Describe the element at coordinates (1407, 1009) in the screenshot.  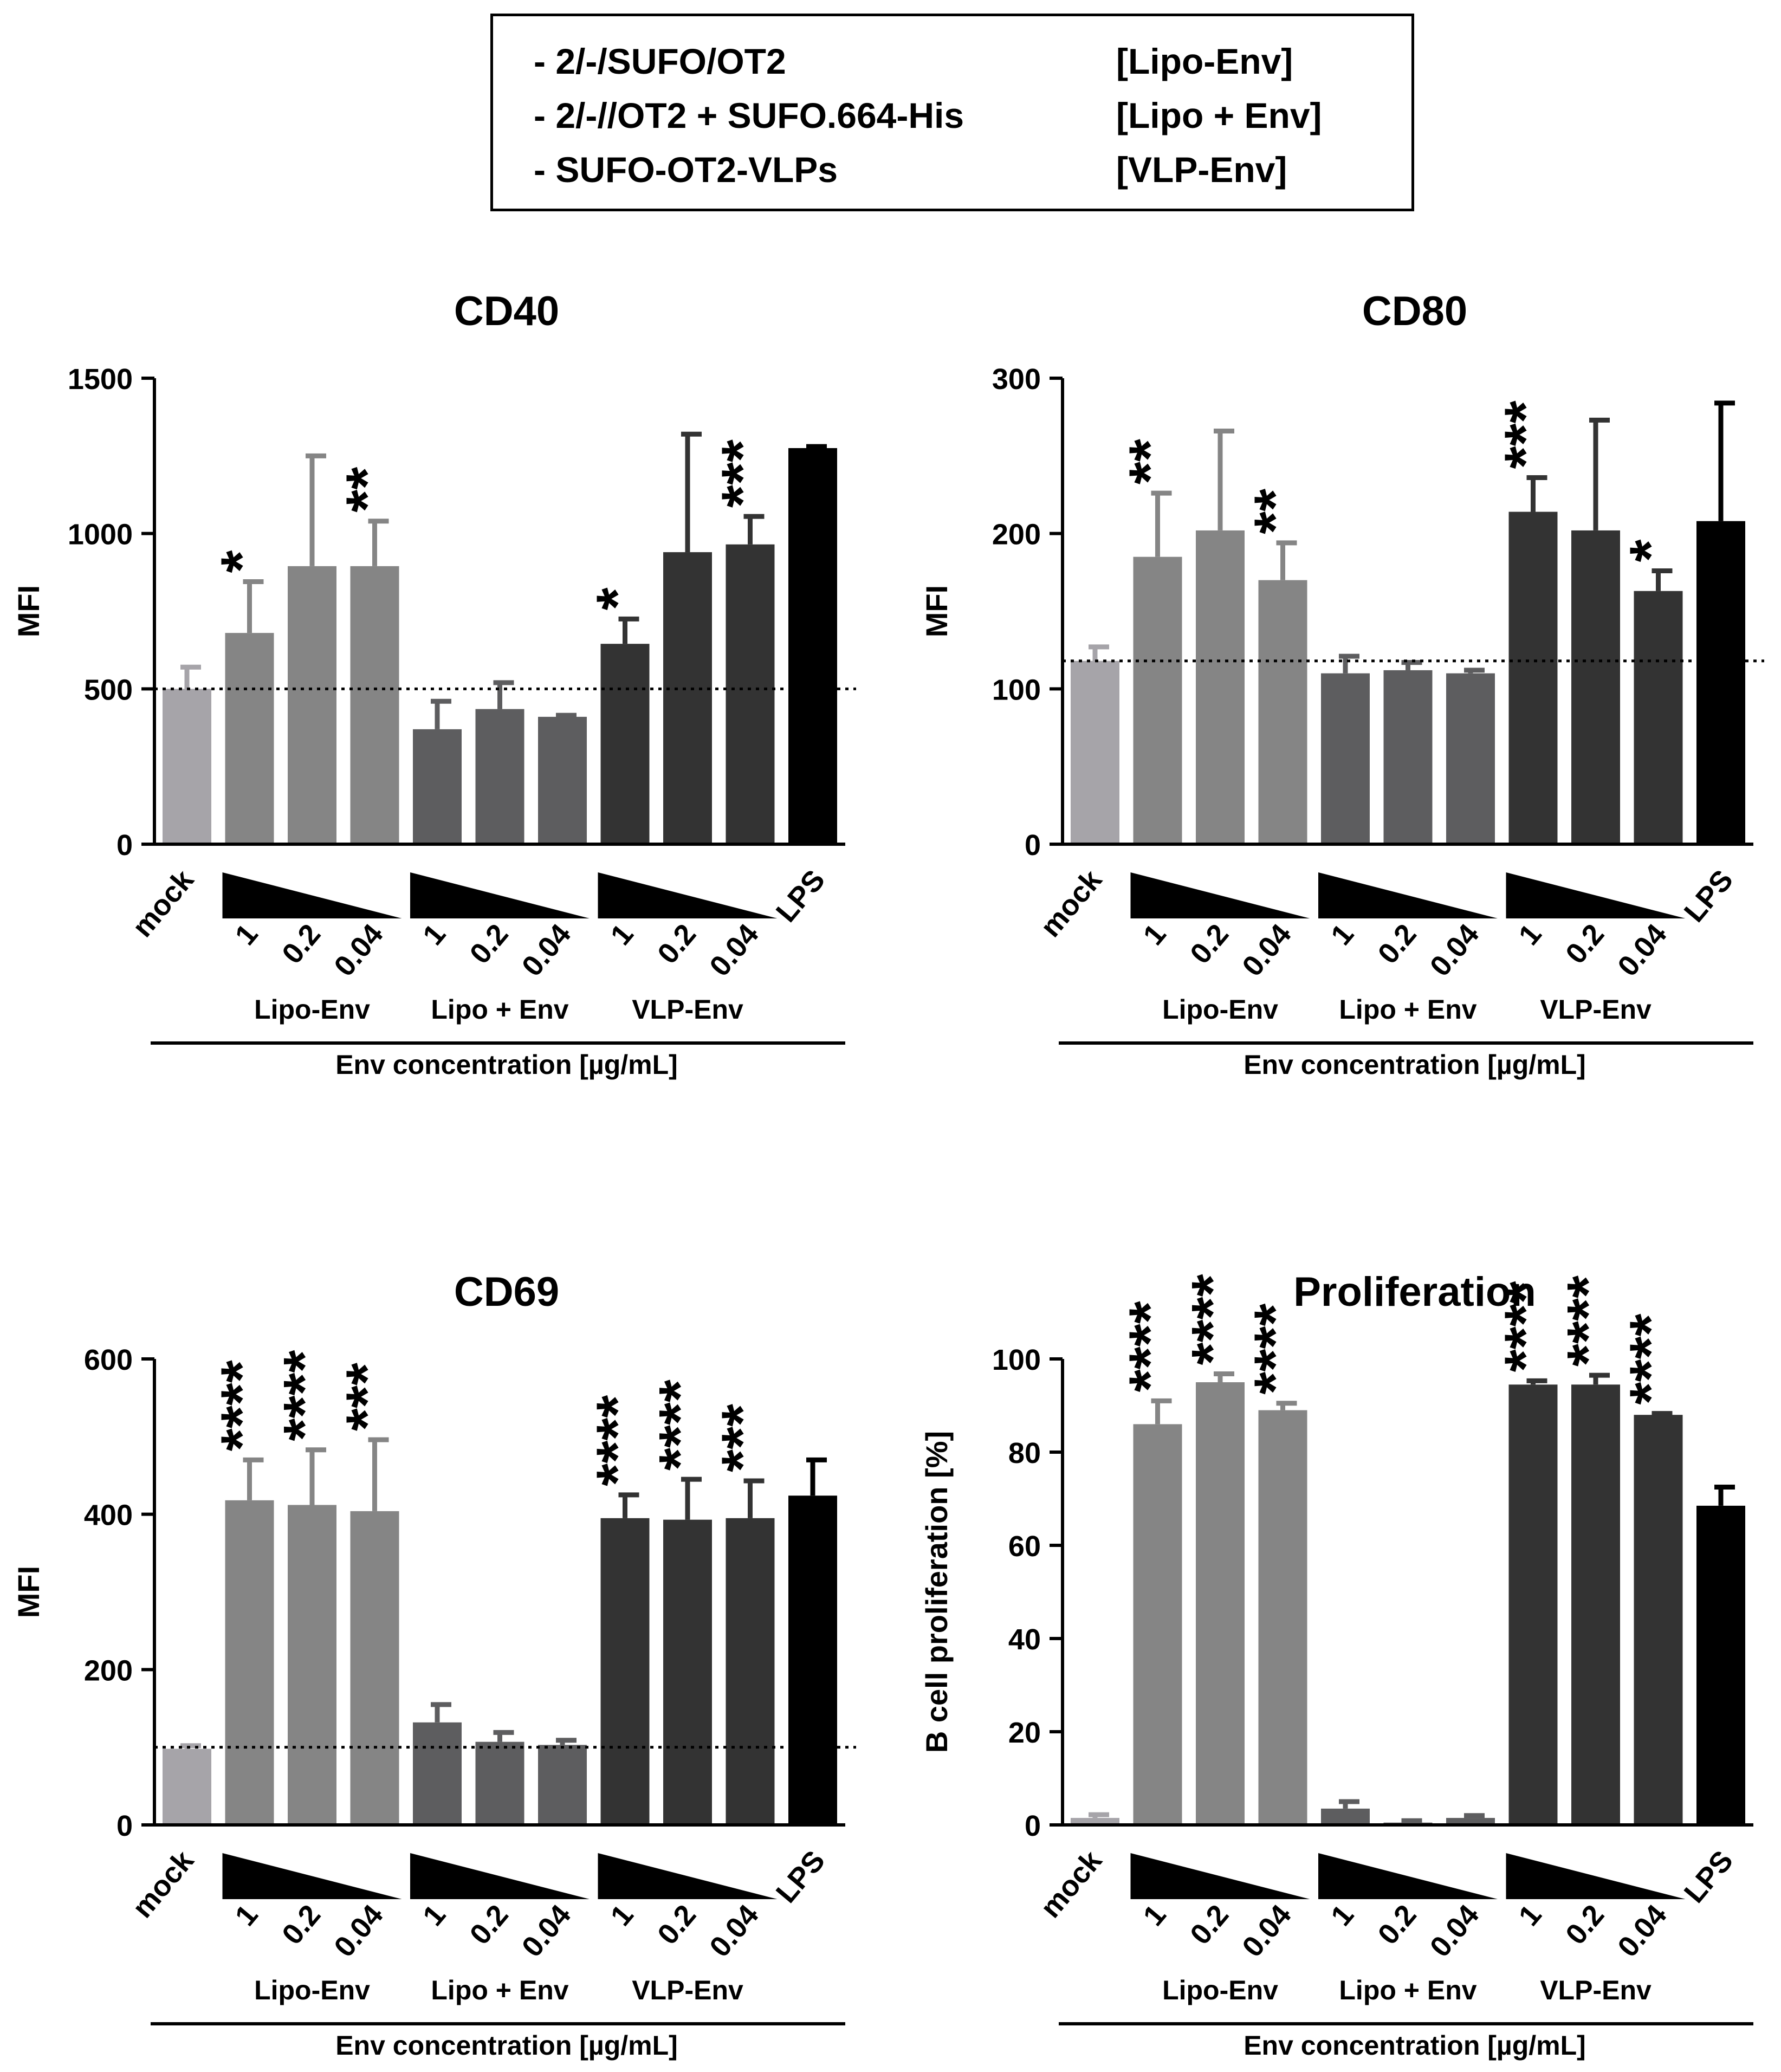
I see `group-label: Lipo + Env` at that location.